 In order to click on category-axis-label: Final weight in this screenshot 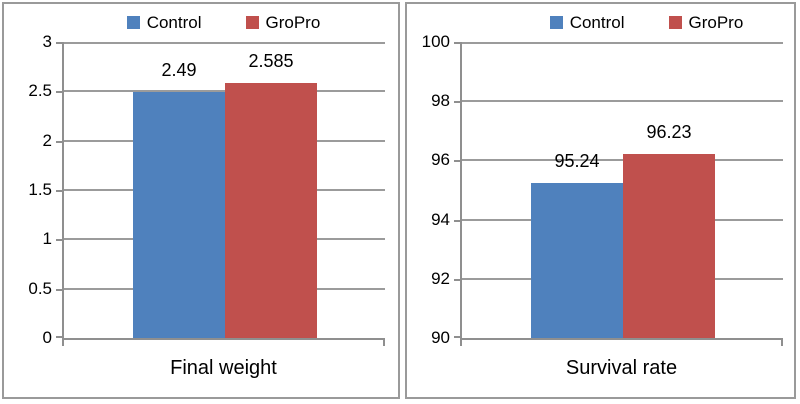, I will do `click(223, 368)`.